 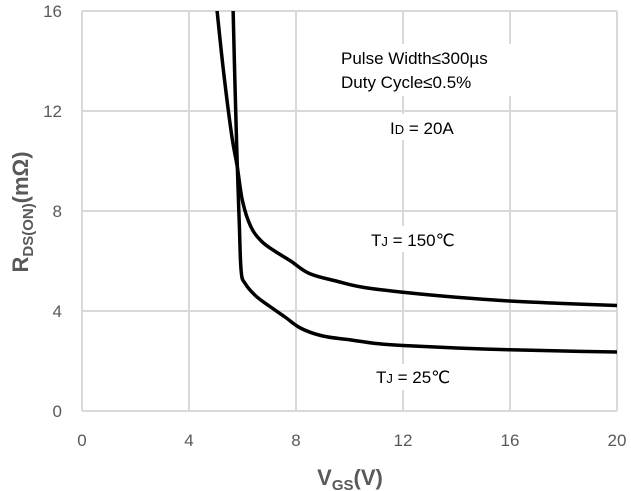 What do you see at coordinates (57, 211) in the screenshot?
I see `y-tick-label: 8` at bounding box center [57, 211].